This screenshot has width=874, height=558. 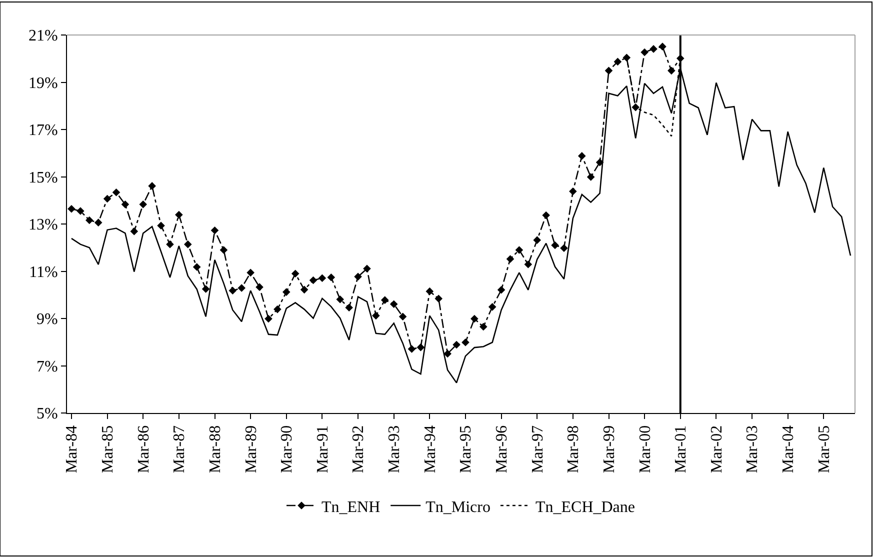 I want to click on x-tick-label: Mar-84, so click(x=72, y=449).